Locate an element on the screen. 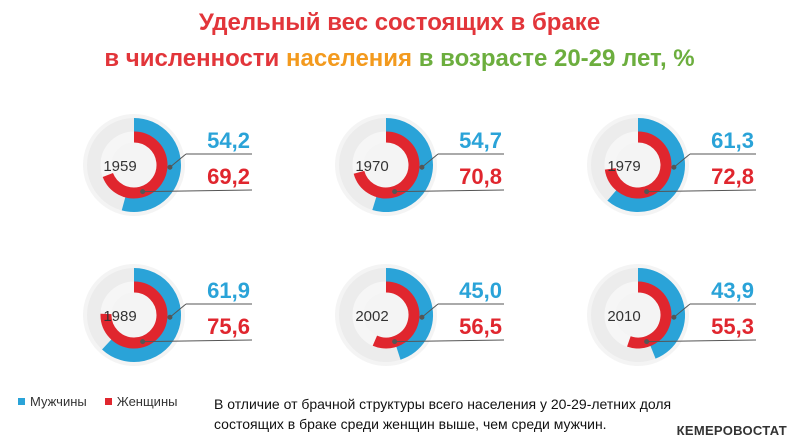 This screenshot has height=446, width=799. legend-item-men: Мужчины is located at coordinates (52, 401).